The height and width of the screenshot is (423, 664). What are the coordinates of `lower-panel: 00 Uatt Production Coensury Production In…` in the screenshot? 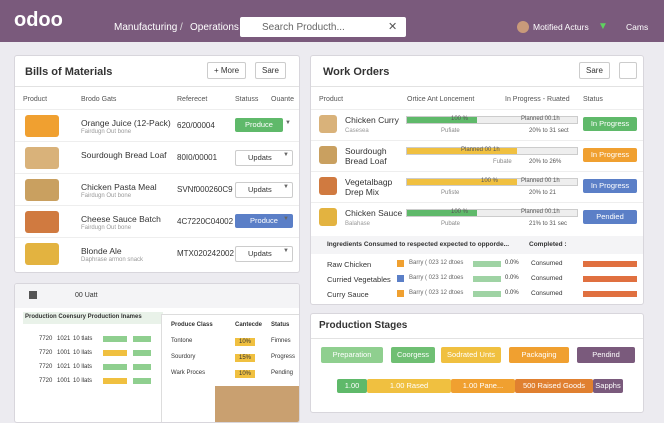 It's located at (157, 353).